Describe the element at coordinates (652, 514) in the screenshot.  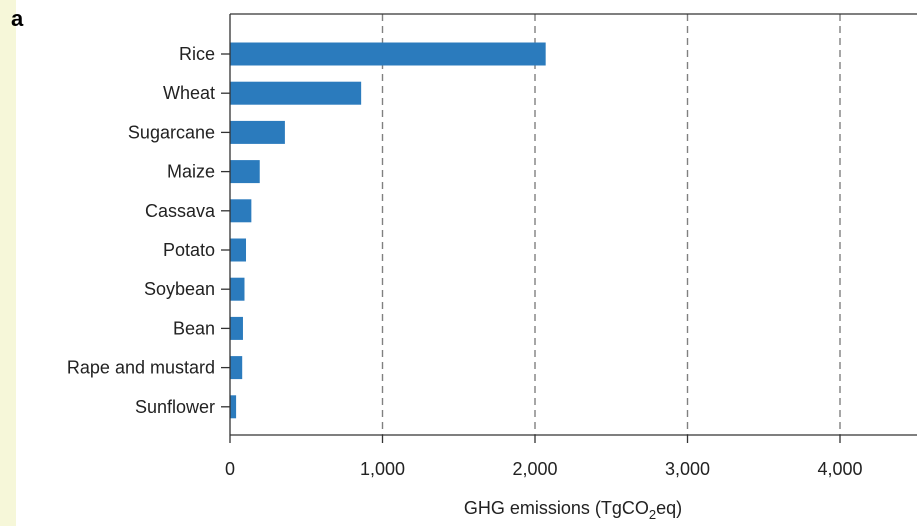
I see `x-axis-title-subscript: 2` at that location.